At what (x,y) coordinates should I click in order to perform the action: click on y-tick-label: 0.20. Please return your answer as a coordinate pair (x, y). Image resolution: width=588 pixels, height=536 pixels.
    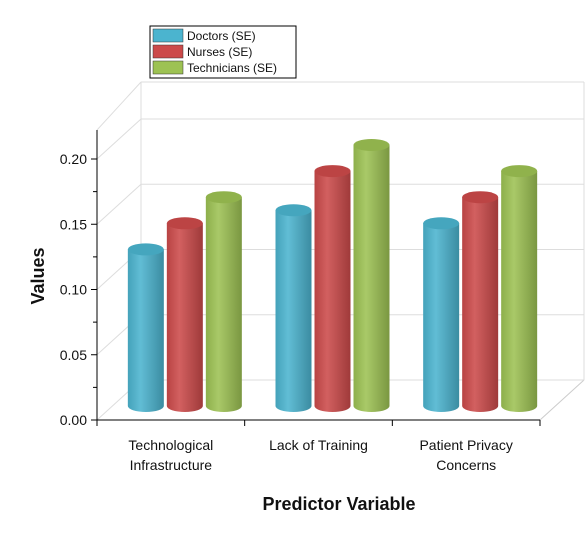
    Looking at the image, I should click on (73, 159).